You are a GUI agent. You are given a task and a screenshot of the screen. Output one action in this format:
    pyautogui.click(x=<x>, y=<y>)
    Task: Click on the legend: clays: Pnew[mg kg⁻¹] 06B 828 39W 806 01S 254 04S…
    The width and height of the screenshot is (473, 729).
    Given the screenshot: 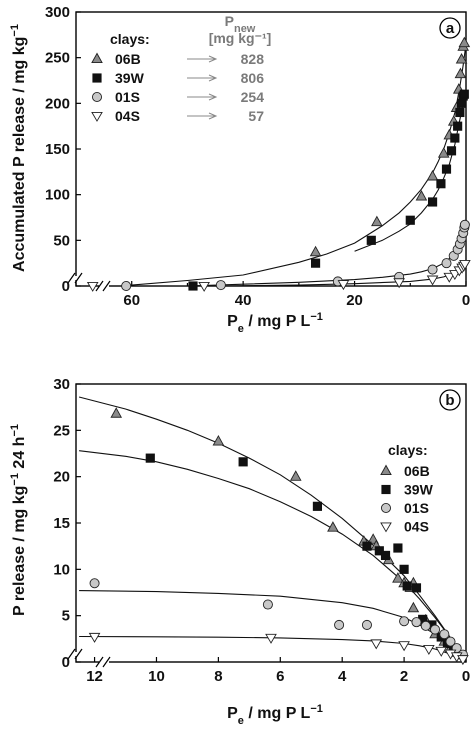 What is the action you would take?
    pyautogui.click(x=181, y=68)
    